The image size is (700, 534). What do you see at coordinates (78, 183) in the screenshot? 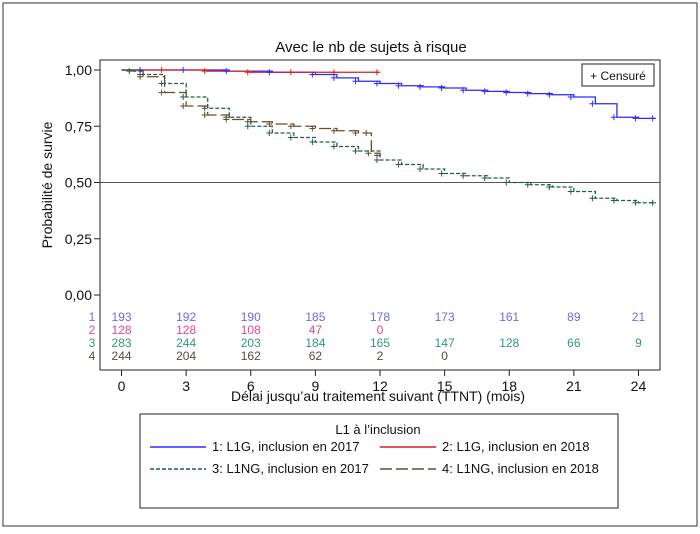
I see `y-tick-label: 0,50` at bounding box center [78, 183].